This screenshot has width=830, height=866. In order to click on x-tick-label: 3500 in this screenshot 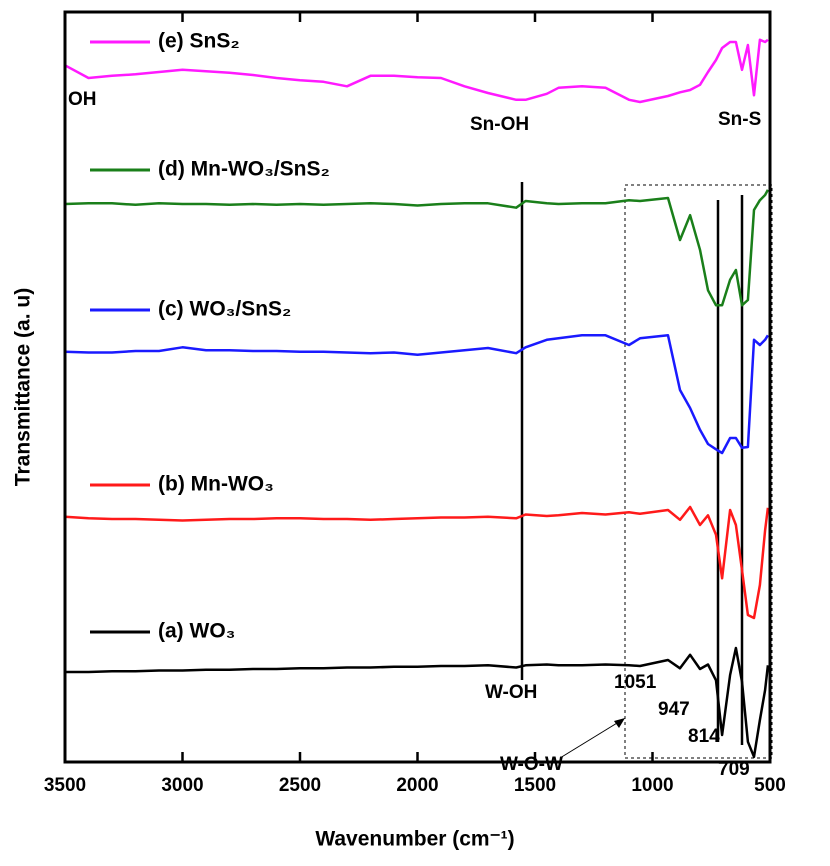, I will do `click(65, 785)`.